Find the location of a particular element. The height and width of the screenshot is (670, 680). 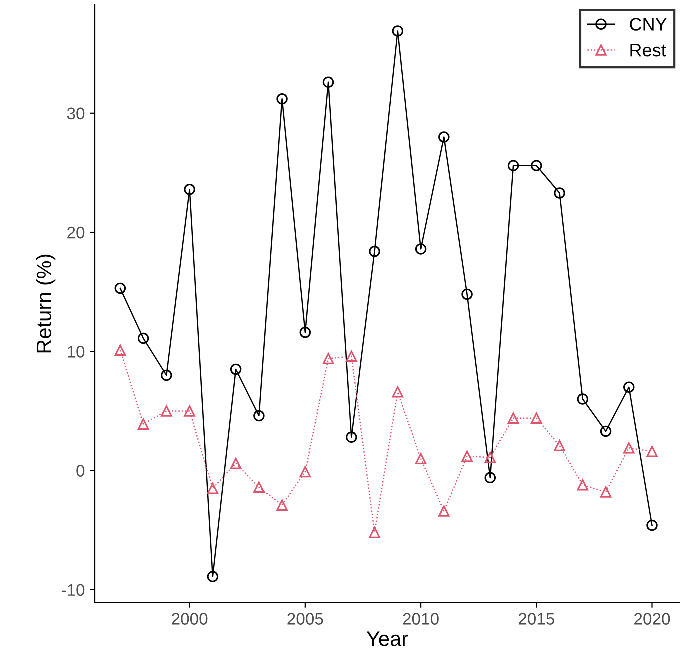

y-tick-label: -10 is located at coordinates (73, 590).